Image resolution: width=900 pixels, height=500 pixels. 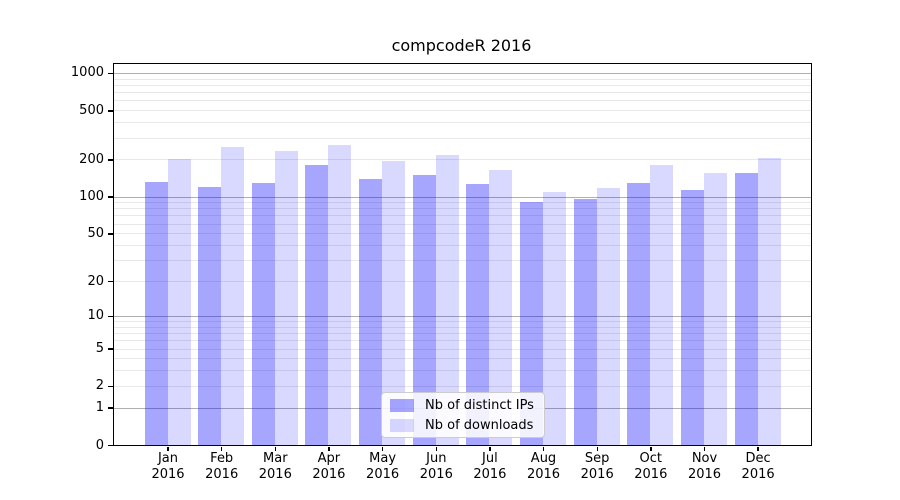 I want to click on x-tick-label-apr: Apr 2016, so click(x=329, y=467).